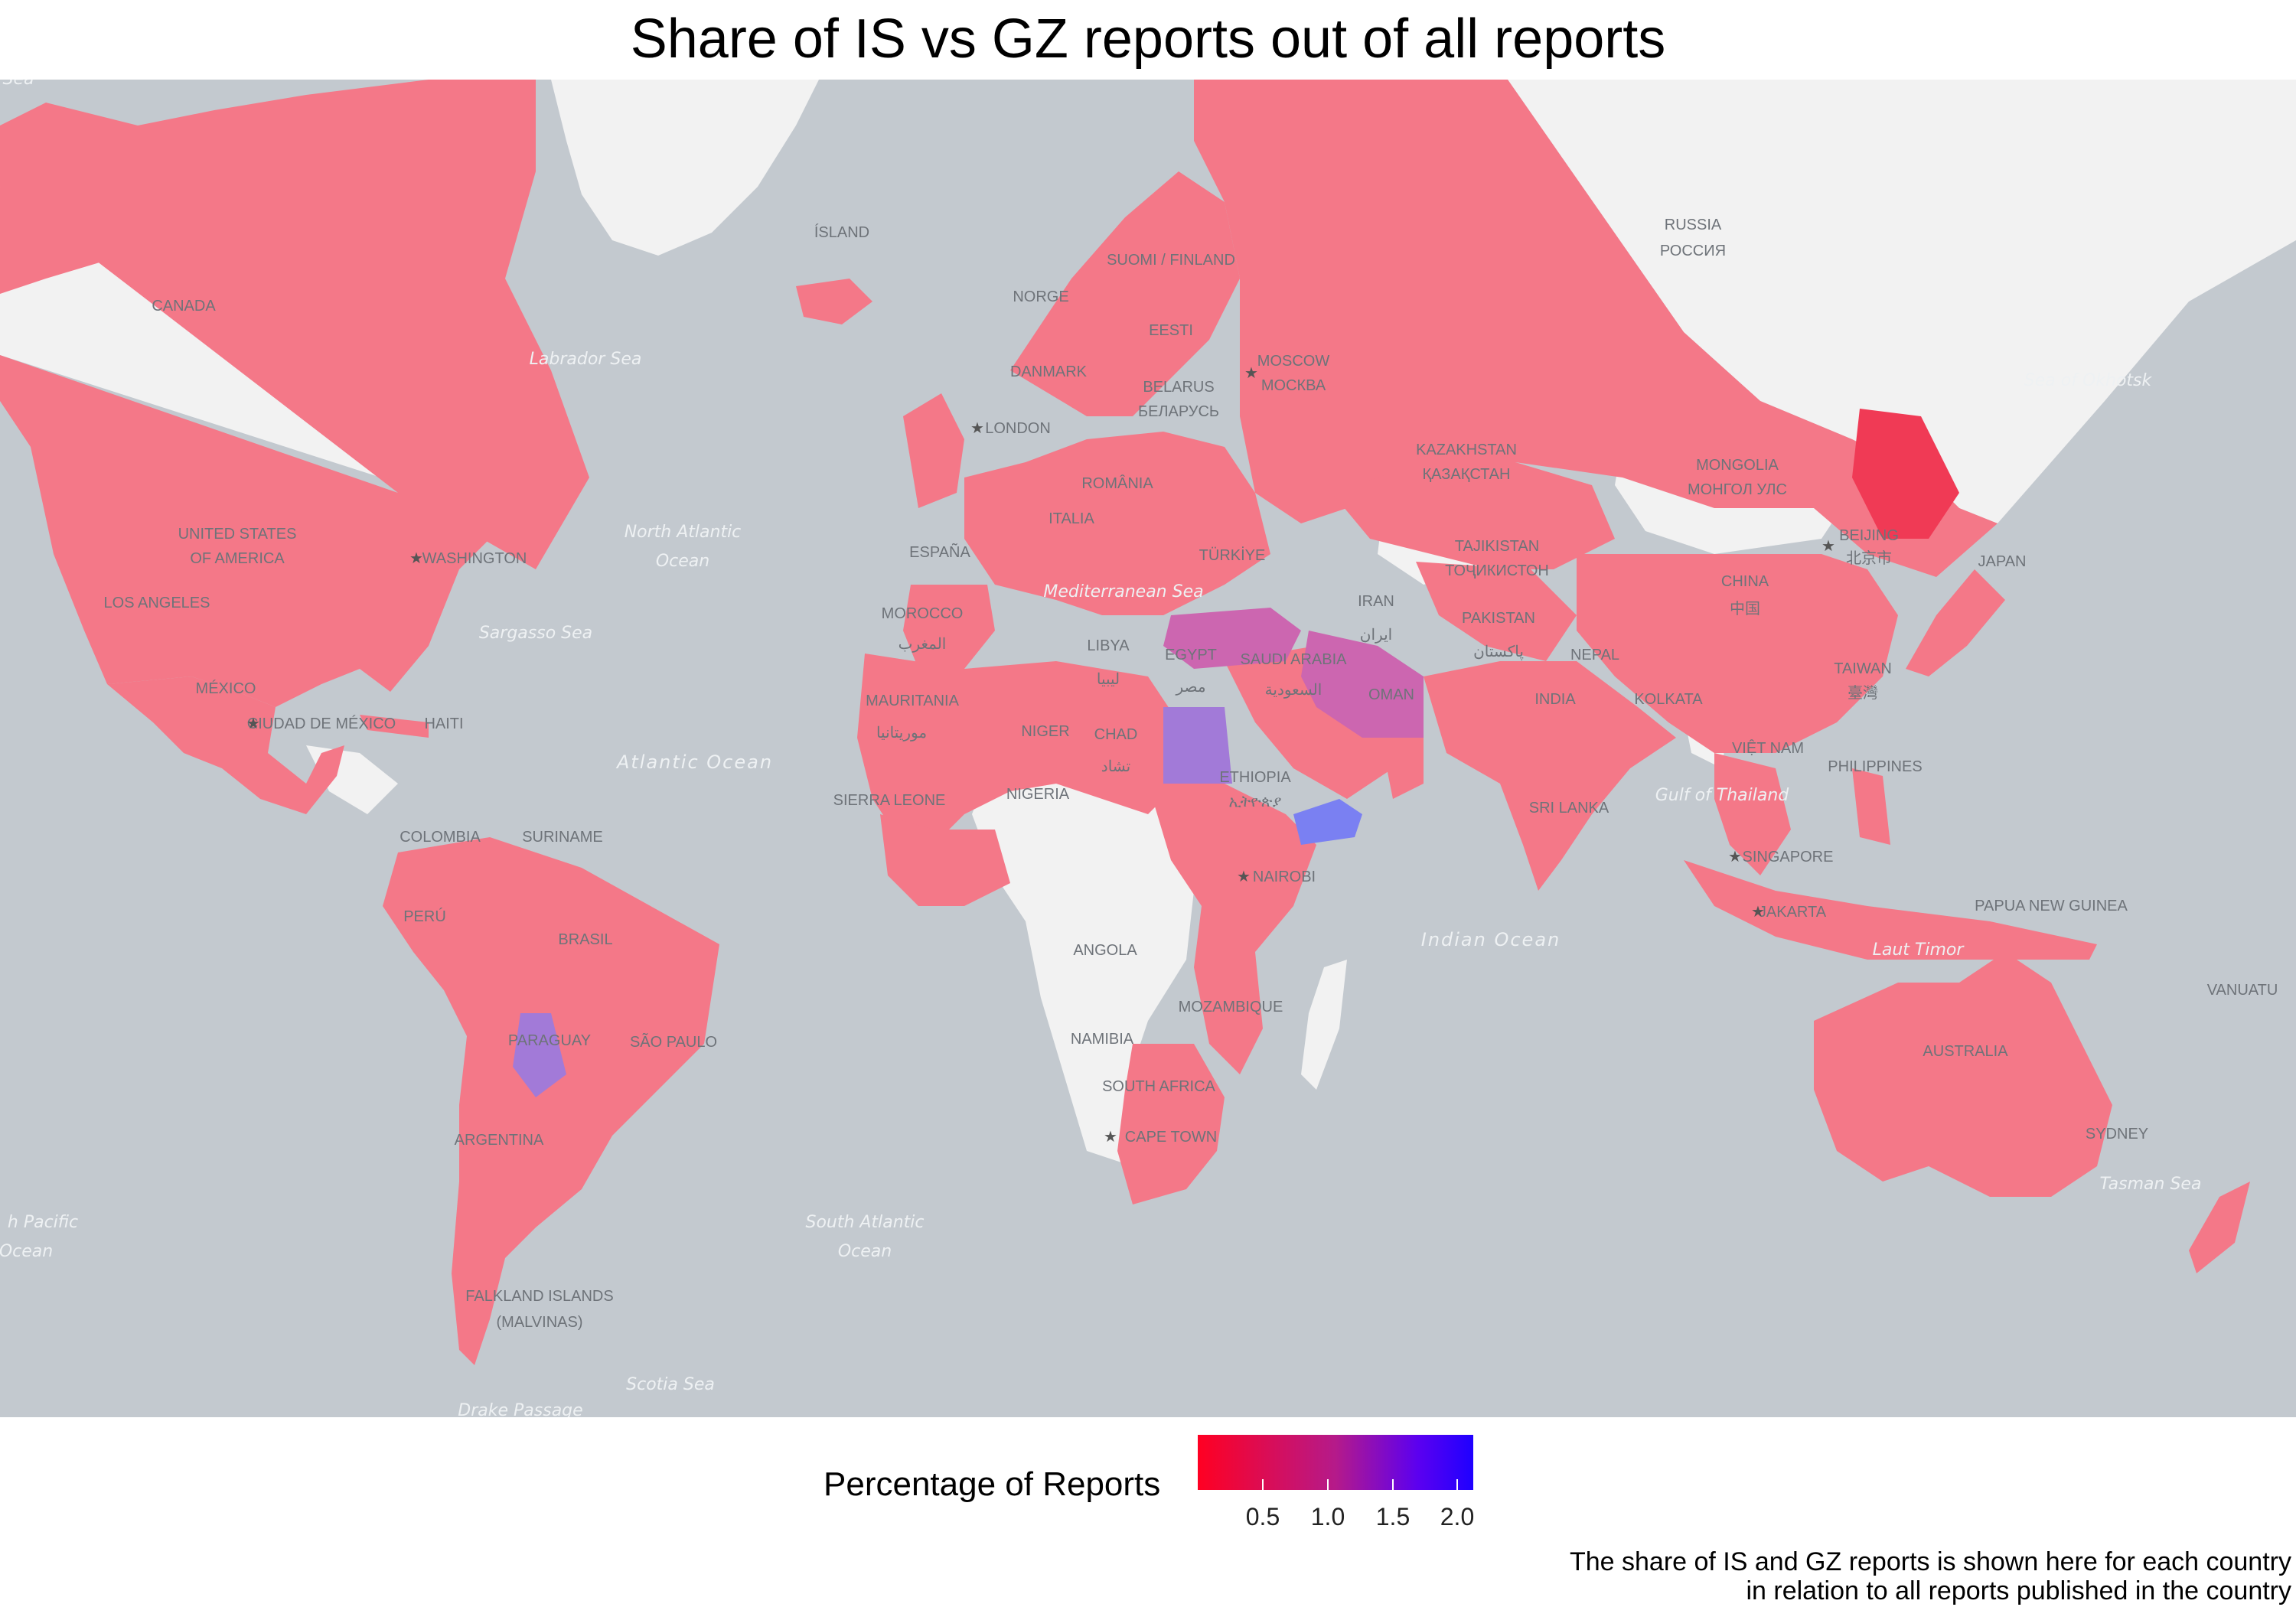 The height and width of the screenshot is (1607, 2296). What do you see at coordinates (1018, 750) in the screenshot?
I see `country-north-africa` at bounding box center [1018, 750].